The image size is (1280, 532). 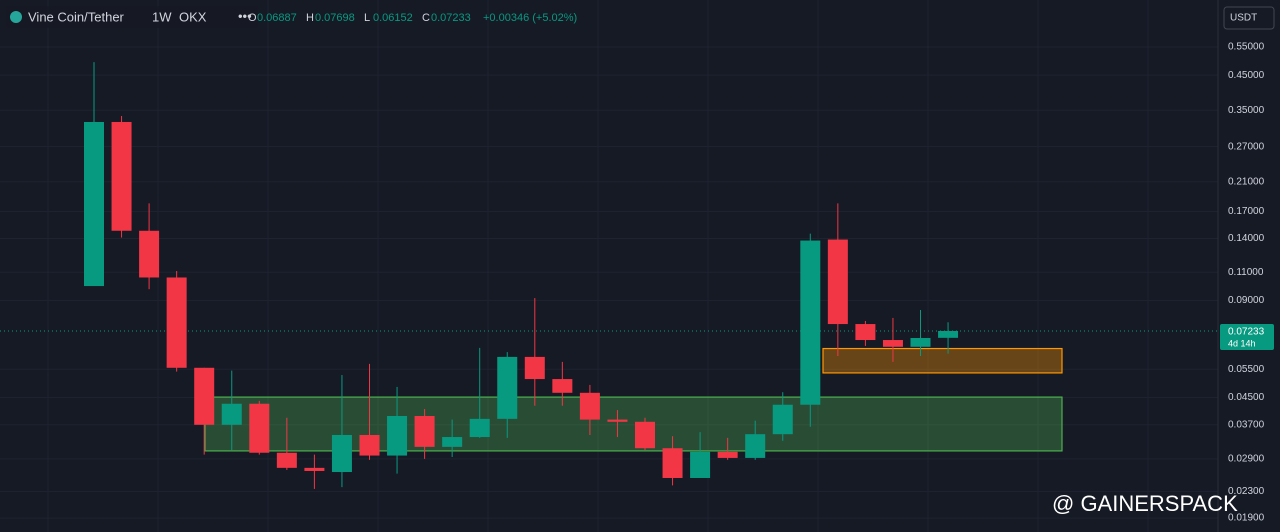 I want to click on currency-button, so click(x=1249, y=18).